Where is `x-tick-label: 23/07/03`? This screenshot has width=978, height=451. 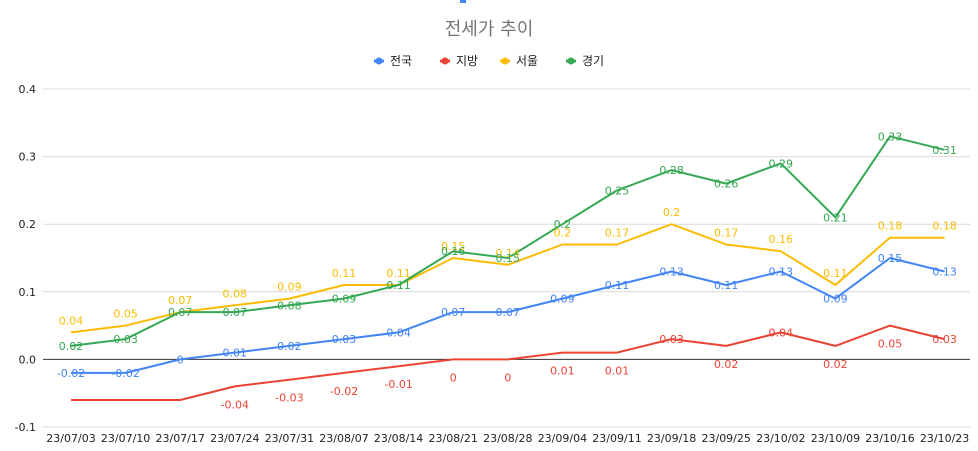
x-tick-label: 23/07/03 is located at coordinates (70, 438).